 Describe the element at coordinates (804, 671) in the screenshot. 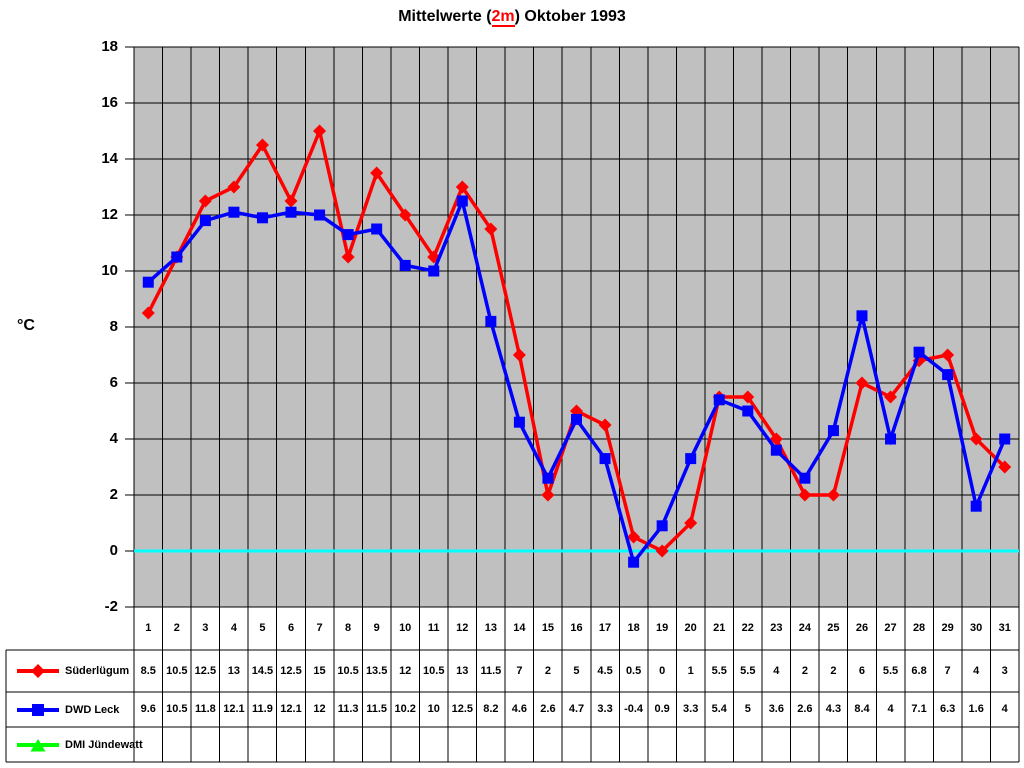

I see `value-cell: 2` at that location.